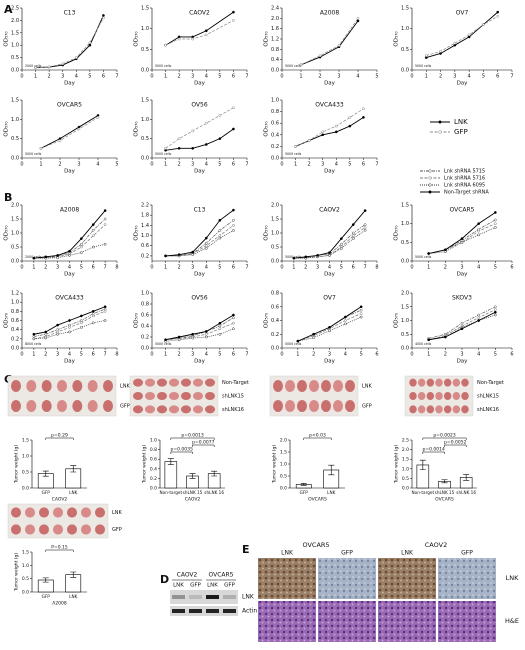  Describe the element at coordinates (70, 210) in the screenshot. I see `chart-title: A2008` at that location.